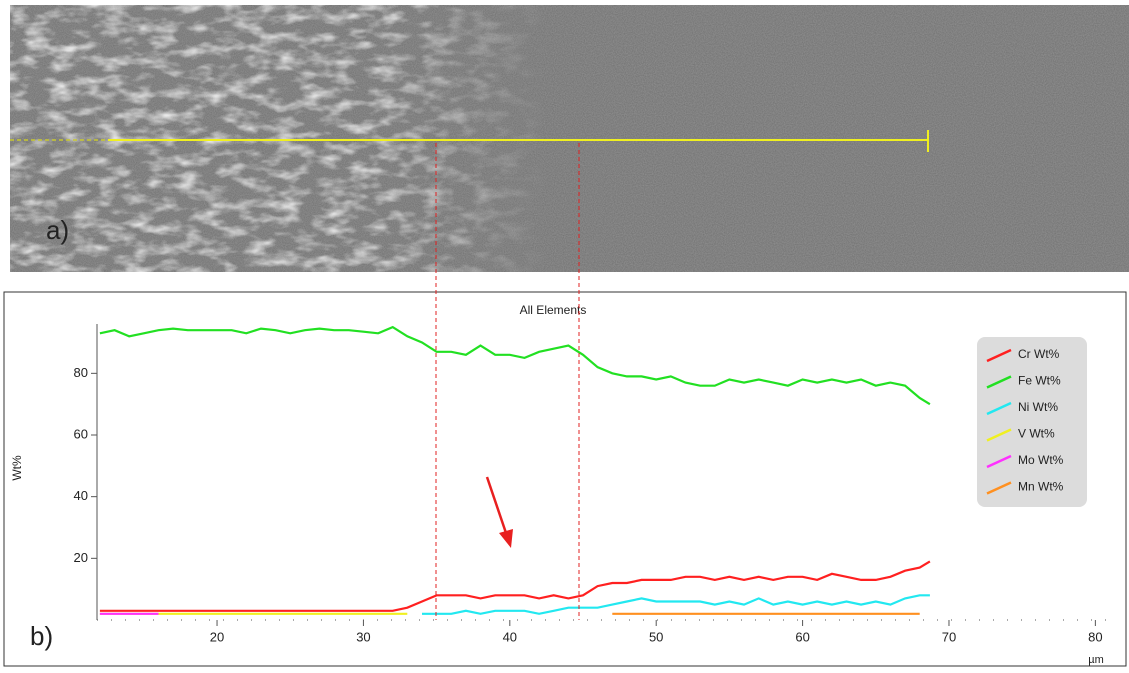 The height and width of the screenshot is (673, 1129). I want to click on legend-label: Cr Wt%, so click(1039, 354).